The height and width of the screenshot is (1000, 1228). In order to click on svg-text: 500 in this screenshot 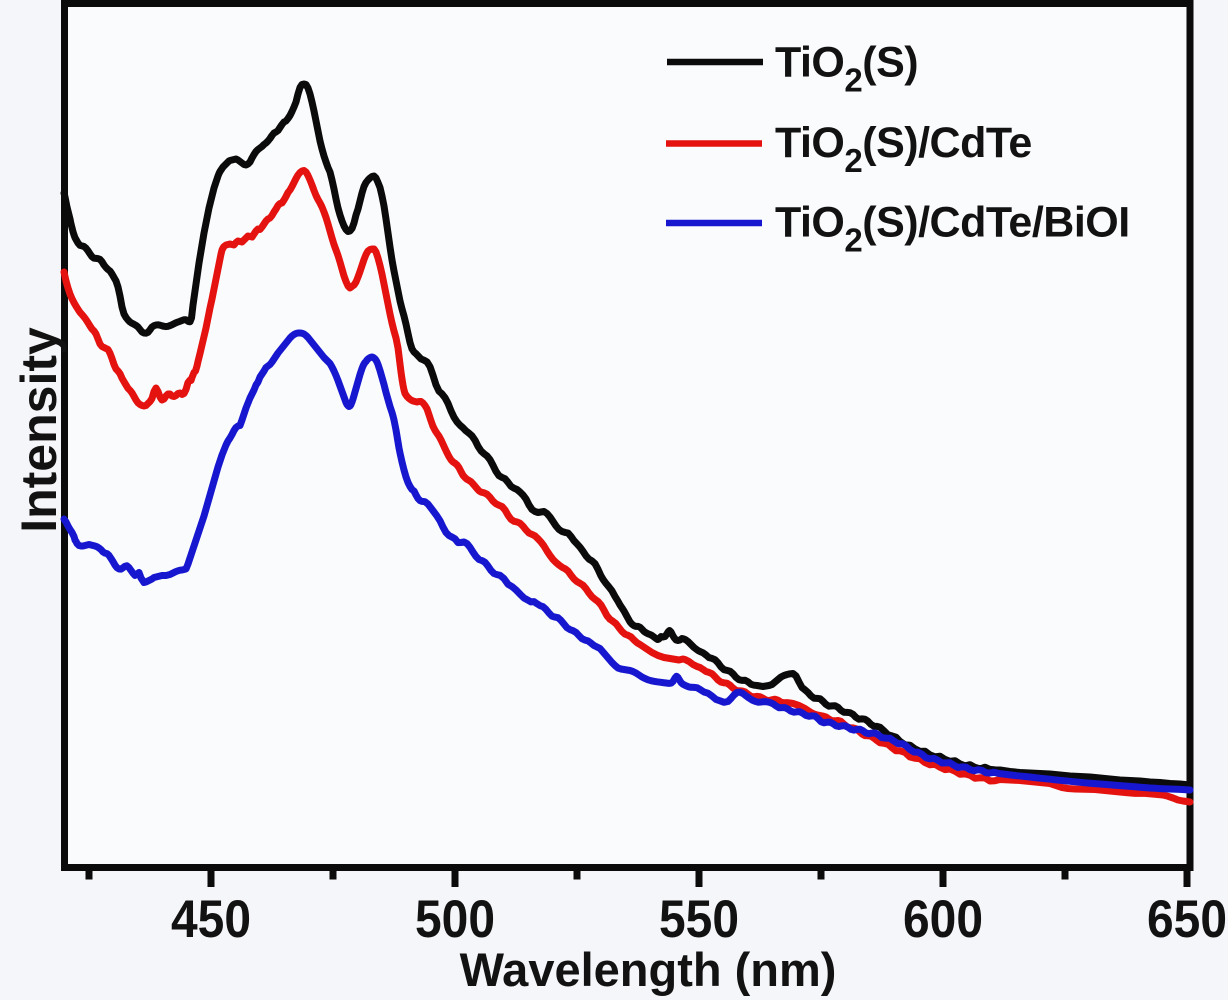, I will do `click(455, 919)`.